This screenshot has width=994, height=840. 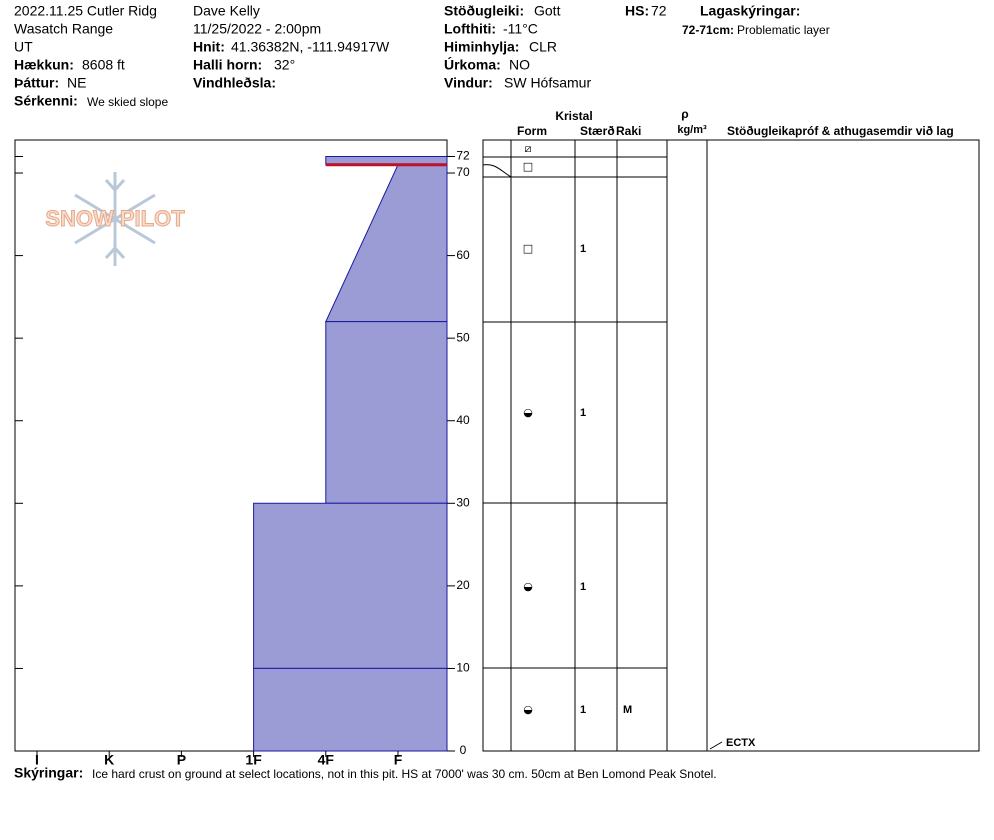 I want to click on y-tick-label: 50, so click(x=463, y=337).